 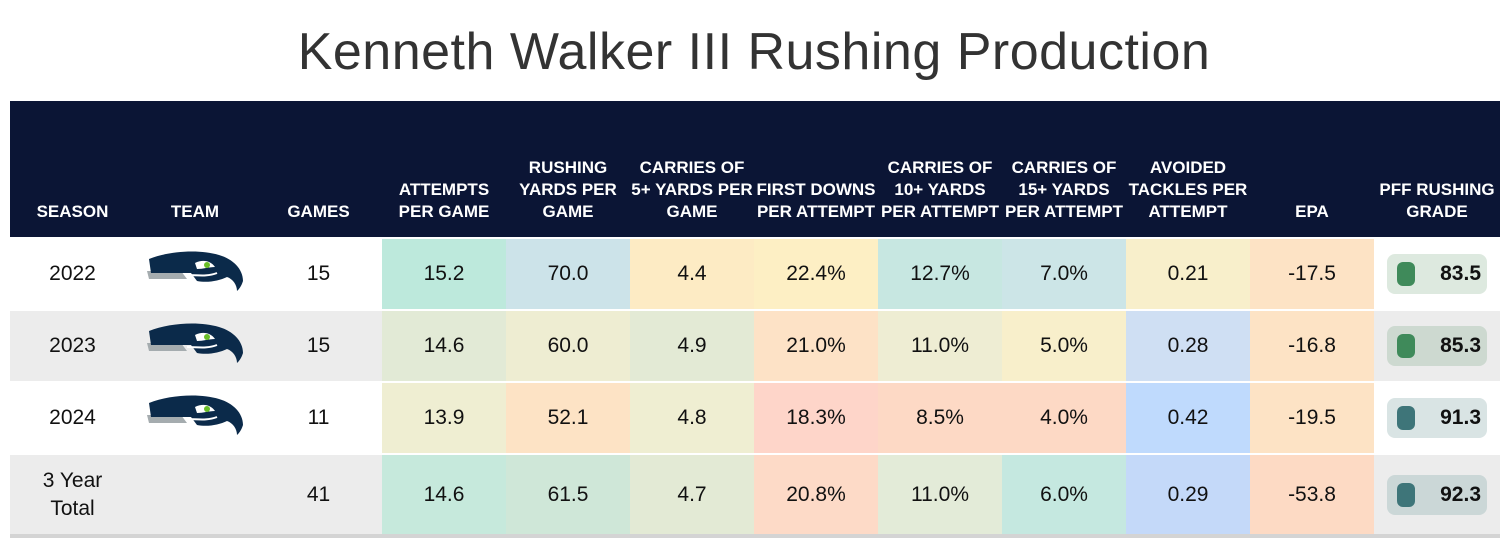 What do you see at coordinates (816, 346) in the screenshot?
I see `stat-cell: 21.0%` at bounding box center [816, 346].